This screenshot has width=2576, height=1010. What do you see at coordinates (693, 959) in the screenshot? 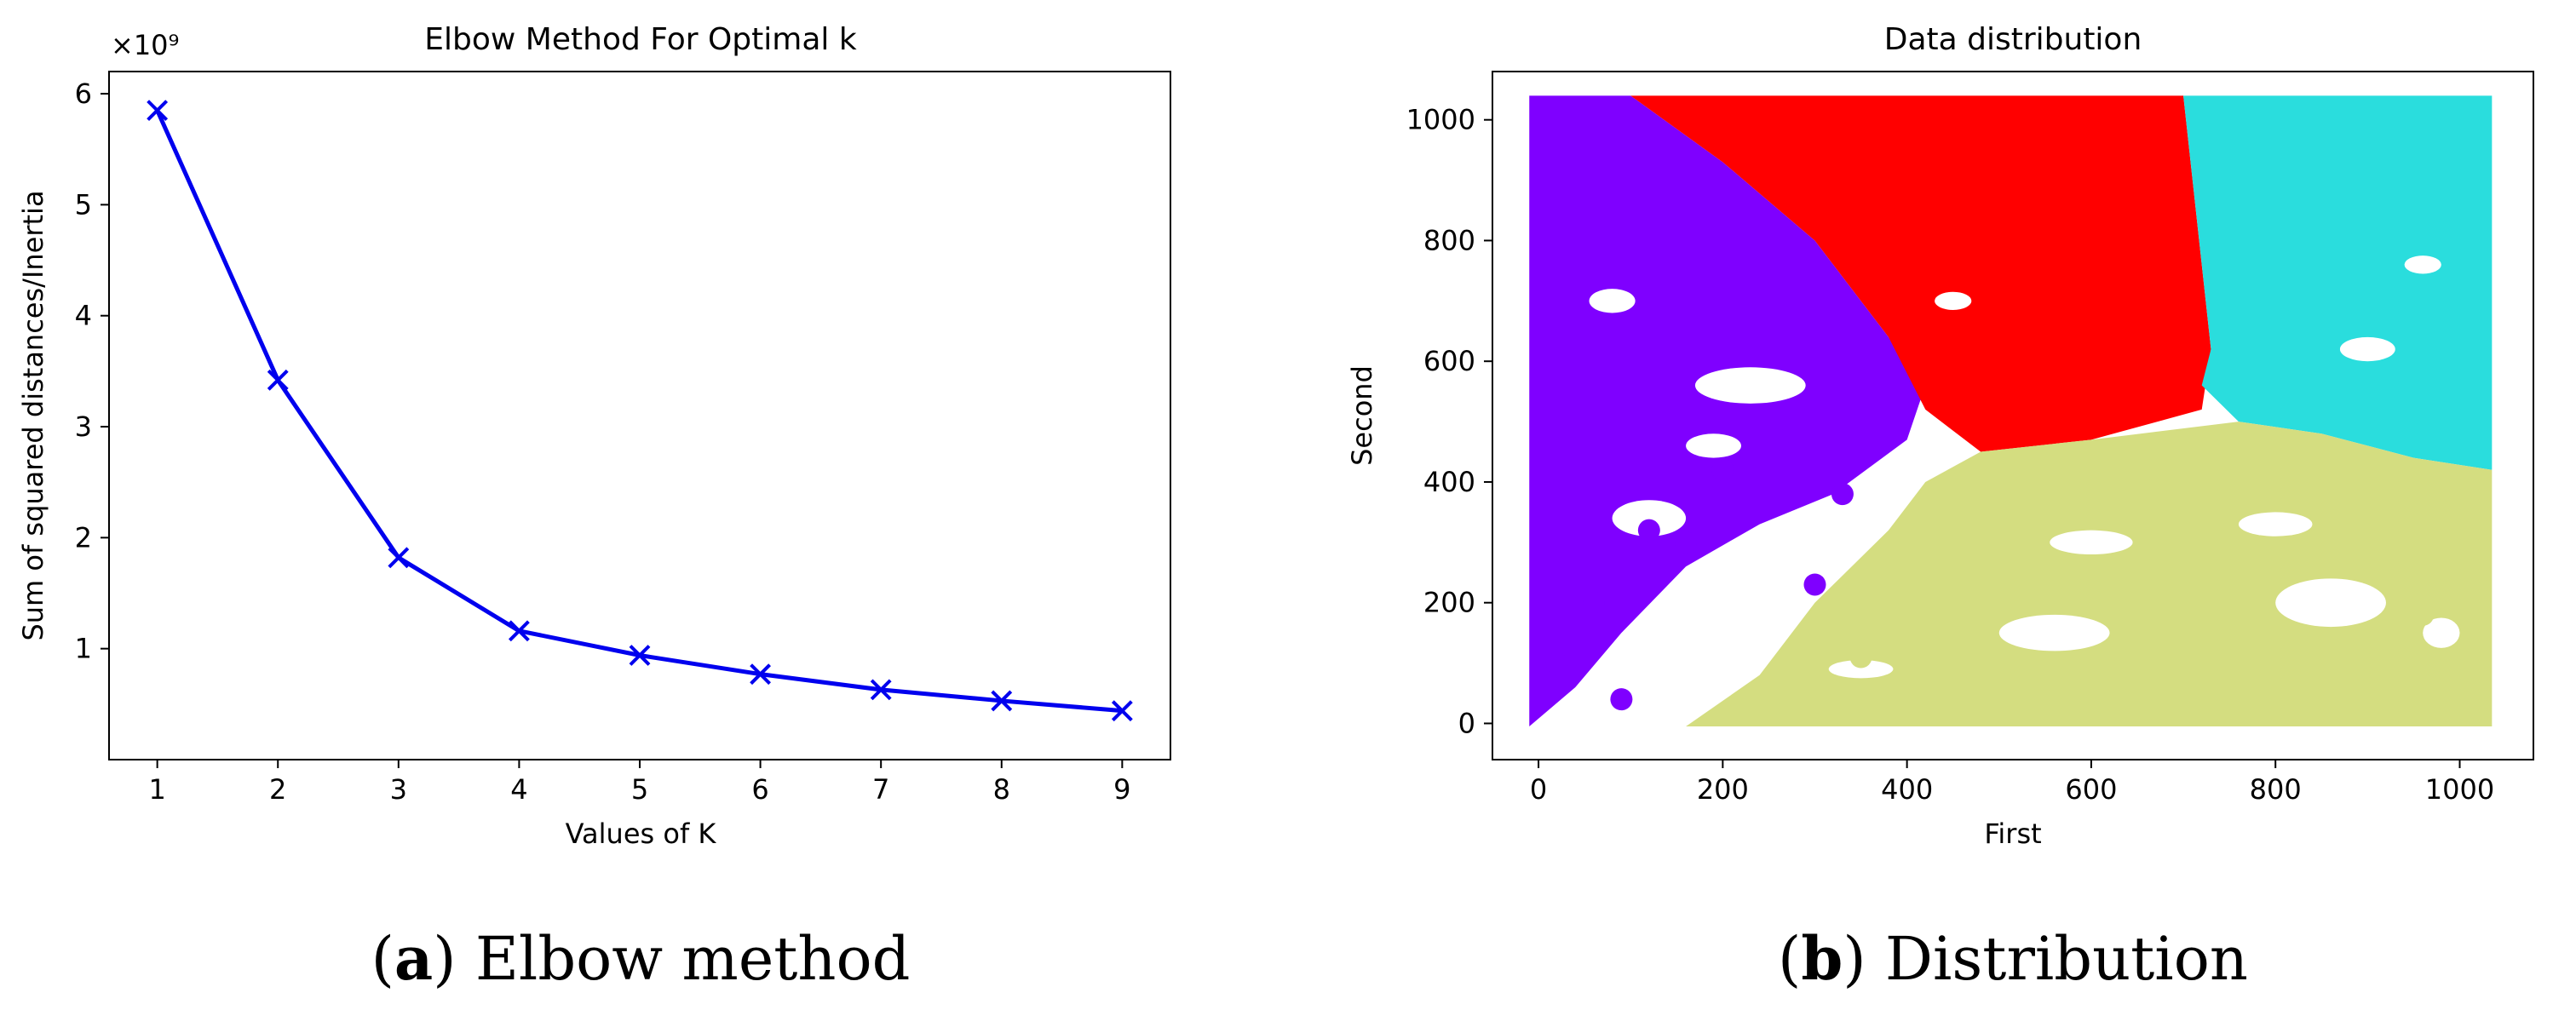
I see `caption-a-text: Elbow method` at bounding box center [693, 959].